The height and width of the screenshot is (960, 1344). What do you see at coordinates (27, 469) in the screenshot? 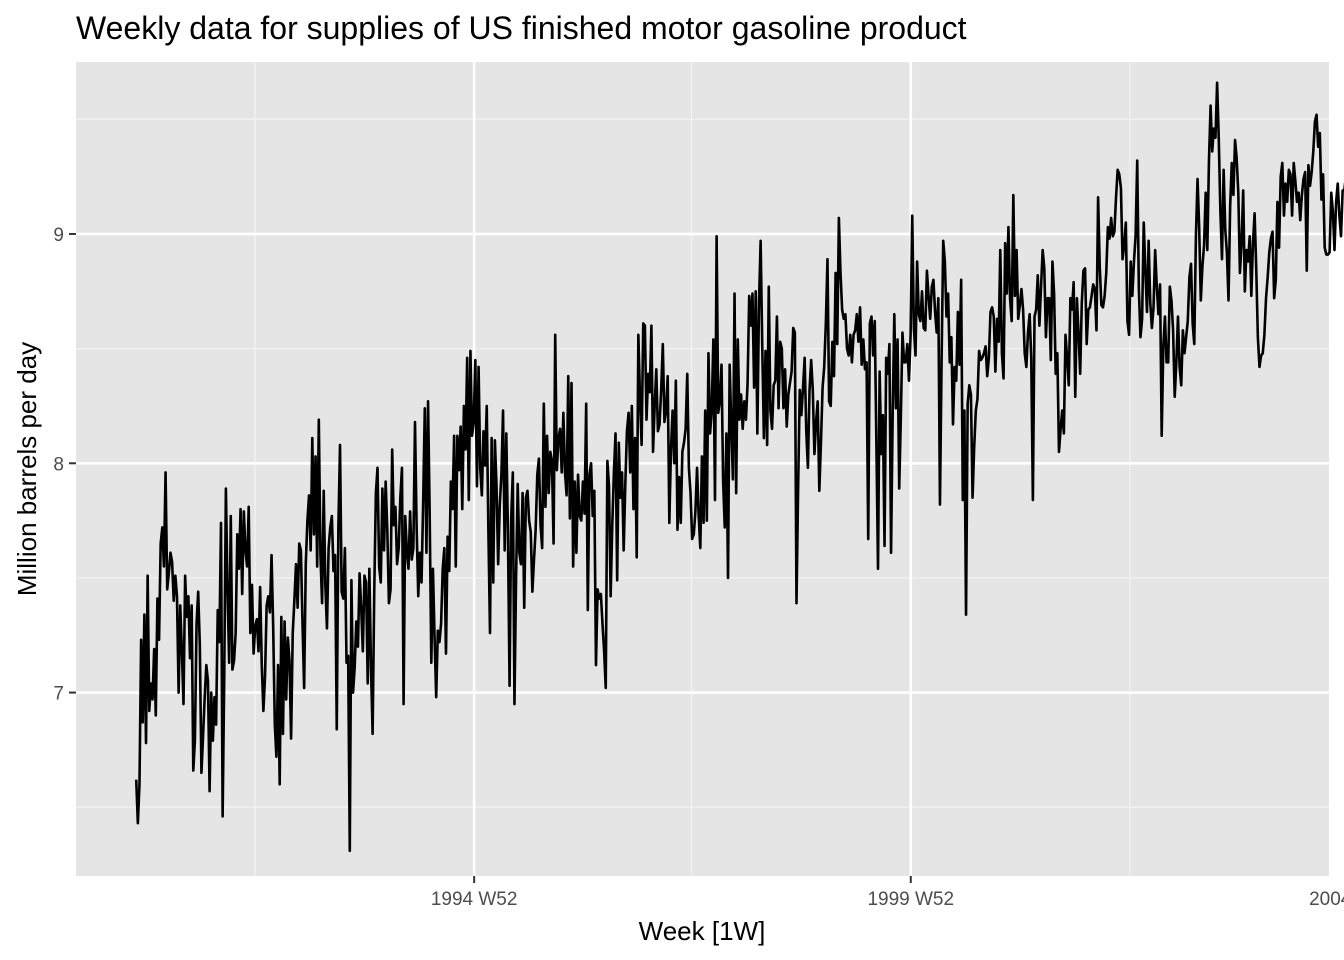
I see `y-axis-title: Million barrels per day` at bounding box center [27, 469].